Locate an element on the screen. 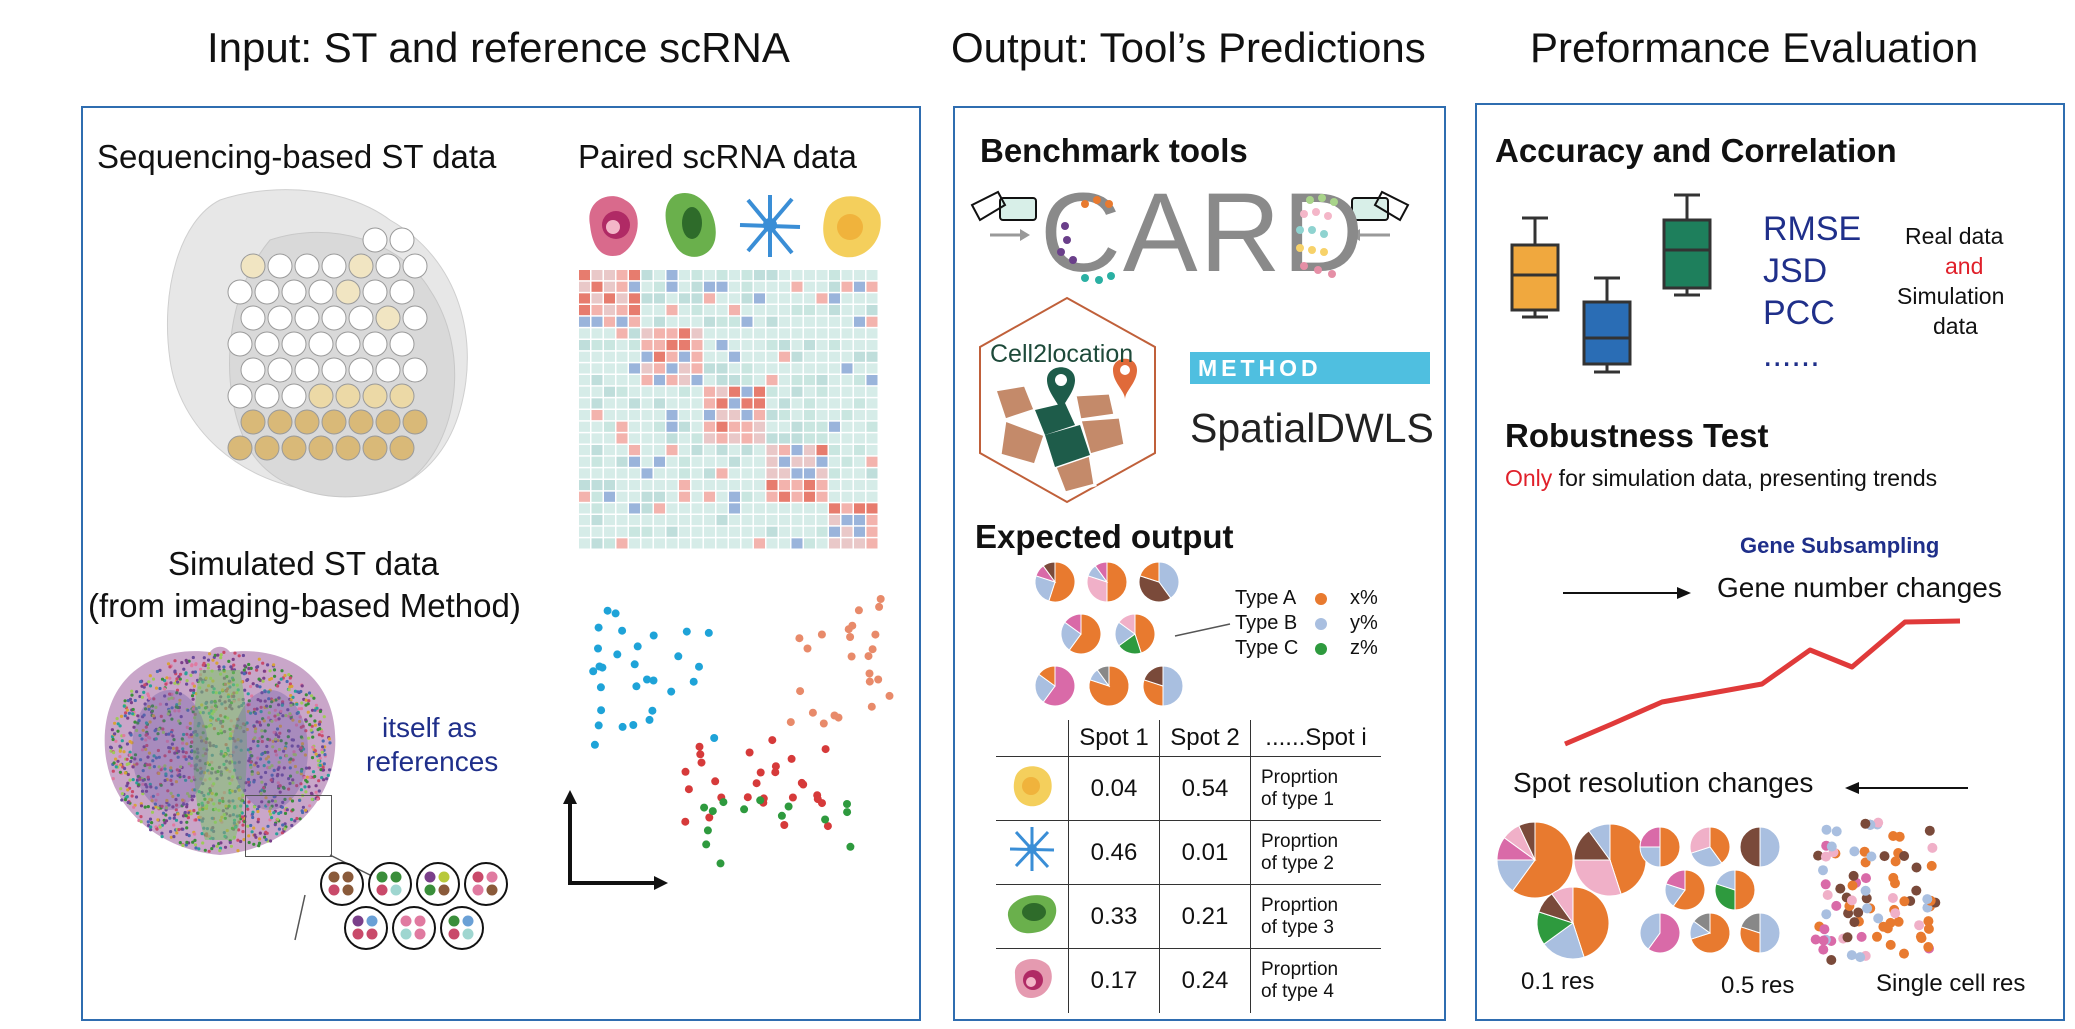 This screenshot has width=2075, height=1029. zoom-spot is located at coordinates (414, 928).